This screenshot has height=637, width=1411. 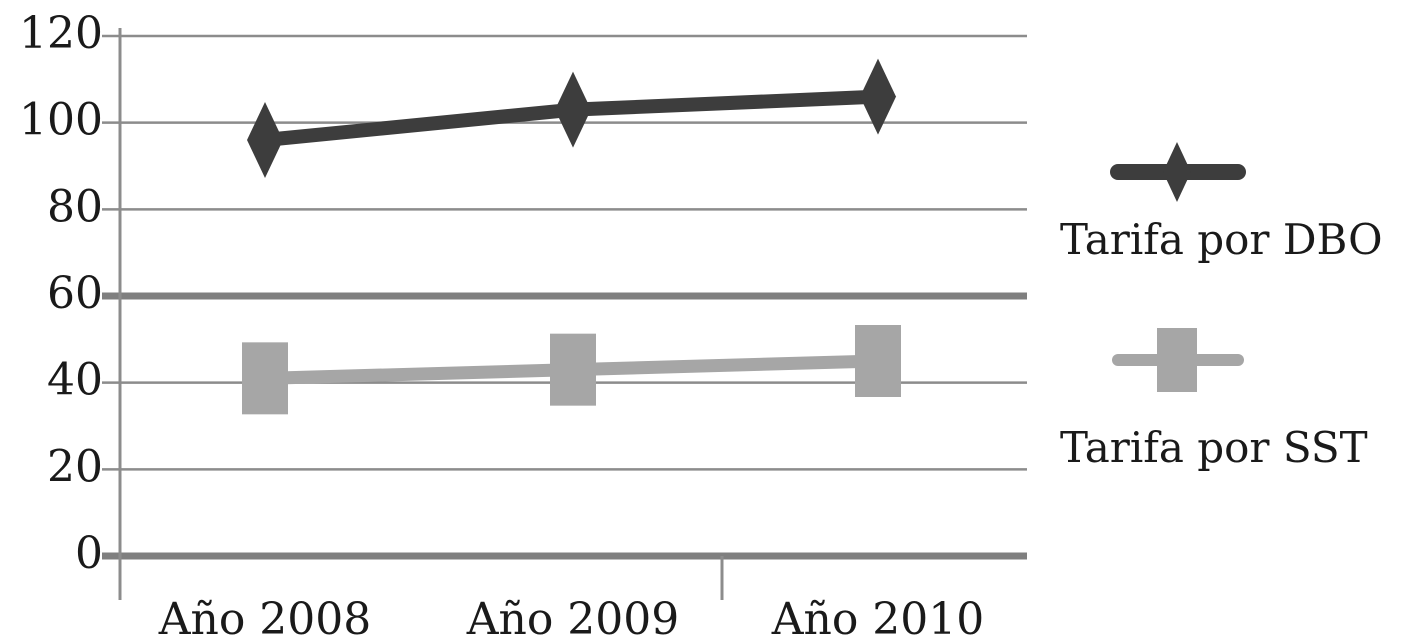 I want to click on y-tick-label-20: 20, so click(x=75, y=466).